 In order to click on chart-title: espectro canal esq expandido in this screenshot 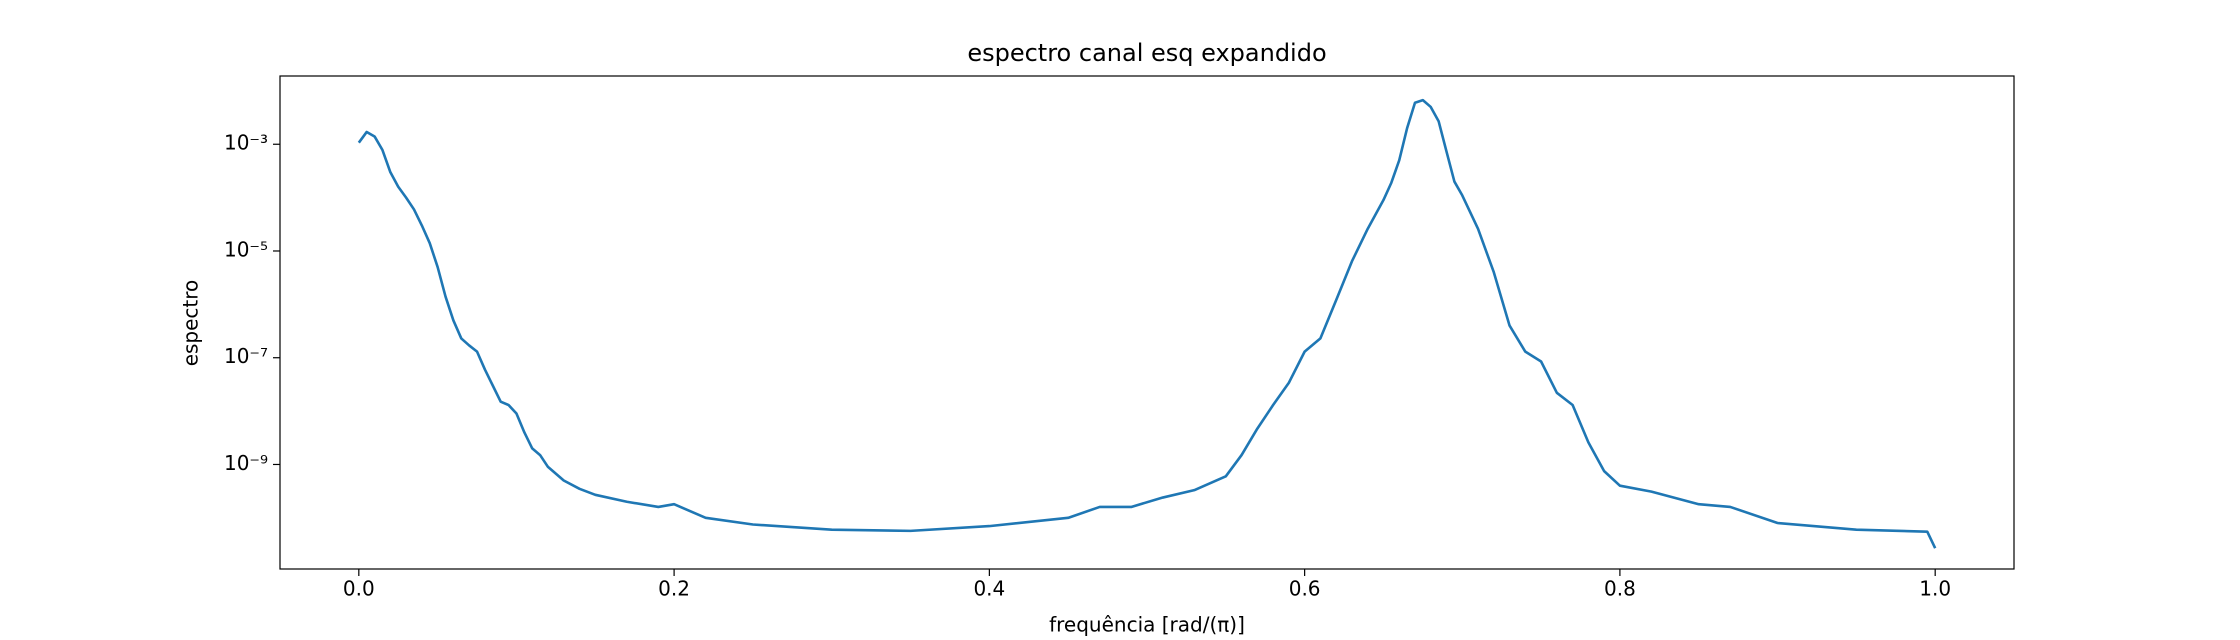, I will do `click(1146, 53)`.